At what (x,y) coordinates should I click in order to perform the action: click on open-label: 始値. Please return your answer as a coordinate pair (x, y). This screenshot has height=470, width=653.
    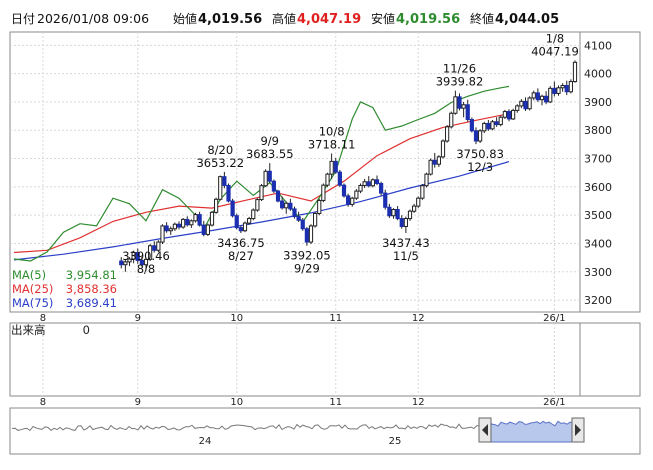
    Looking at the image, I should click on (185, 18).